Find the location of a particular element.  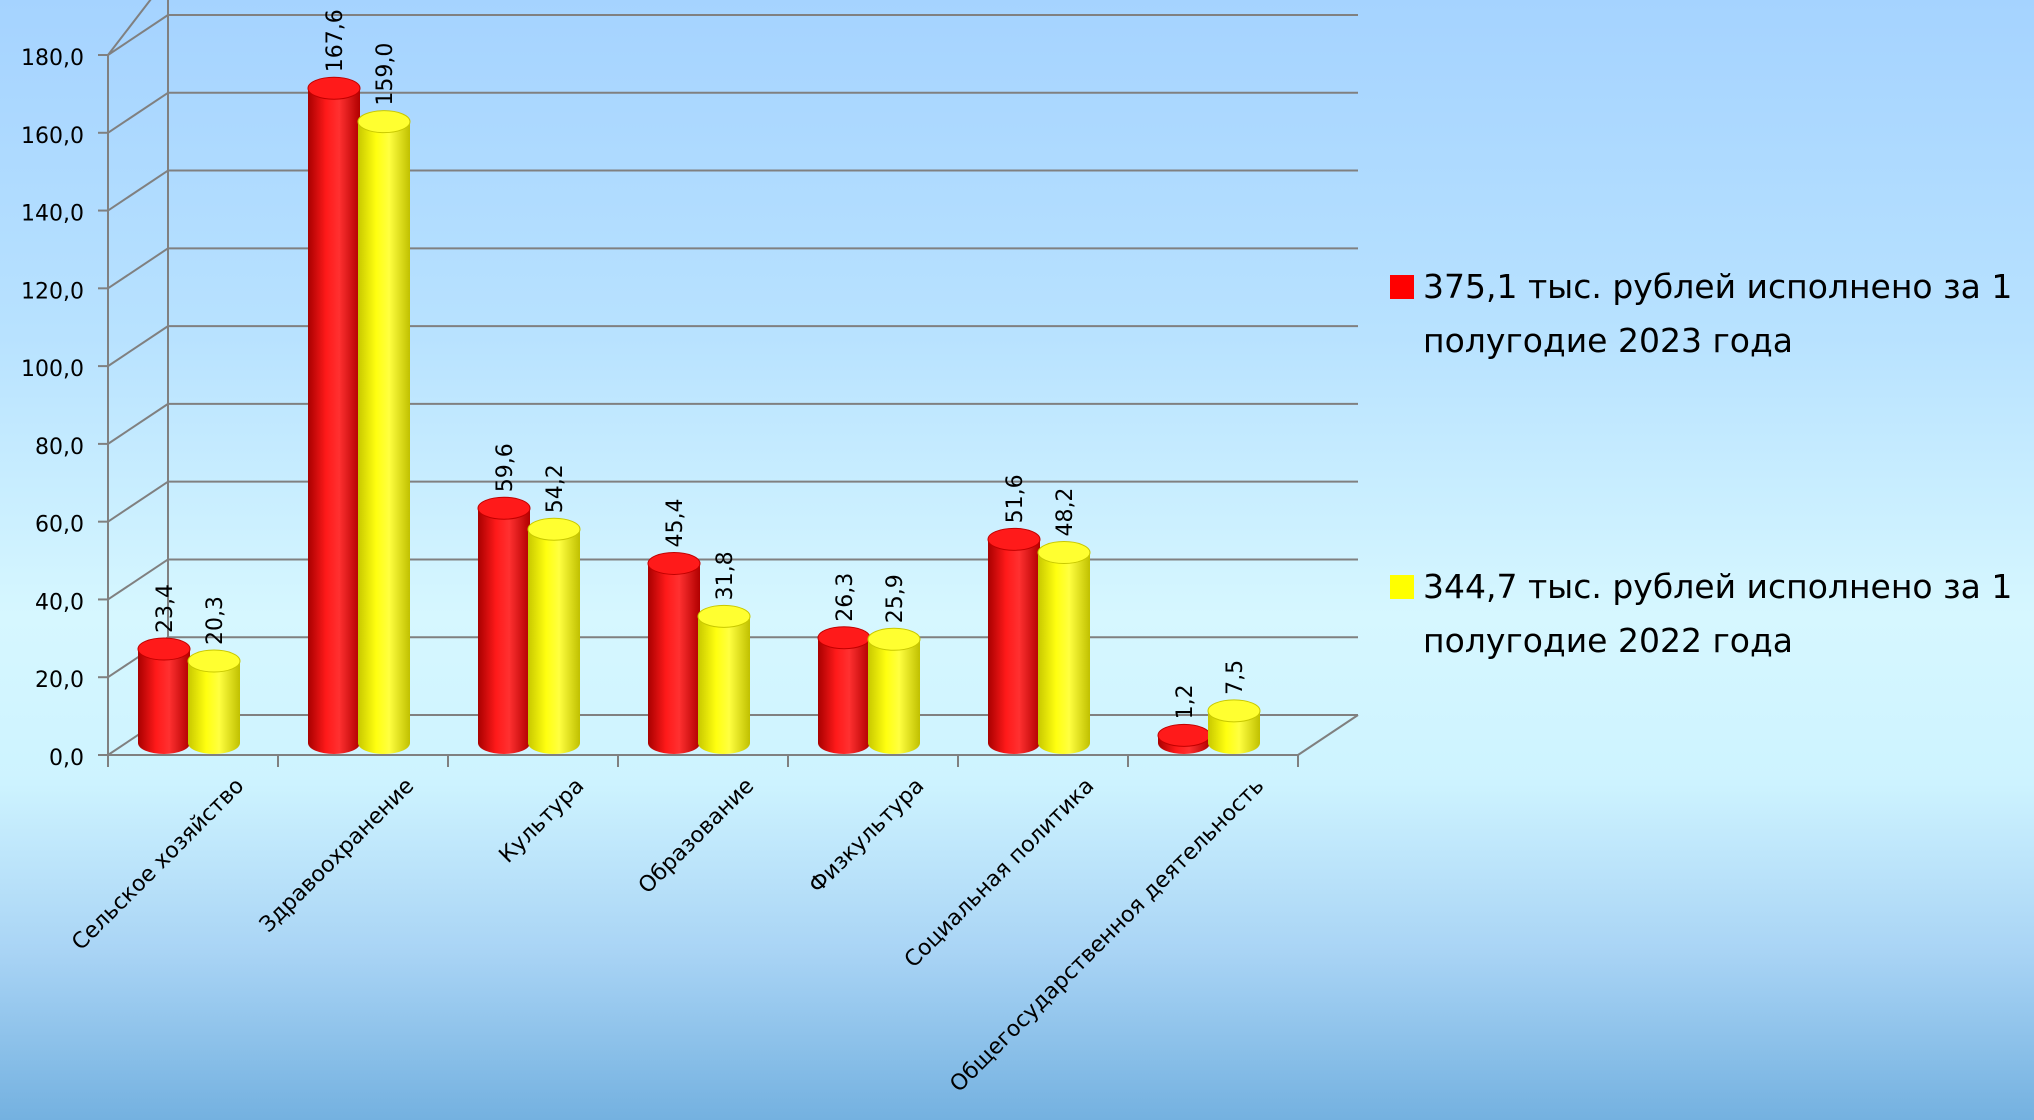

x-tick-label: Социальная политика is located at coordinates (999, 873).